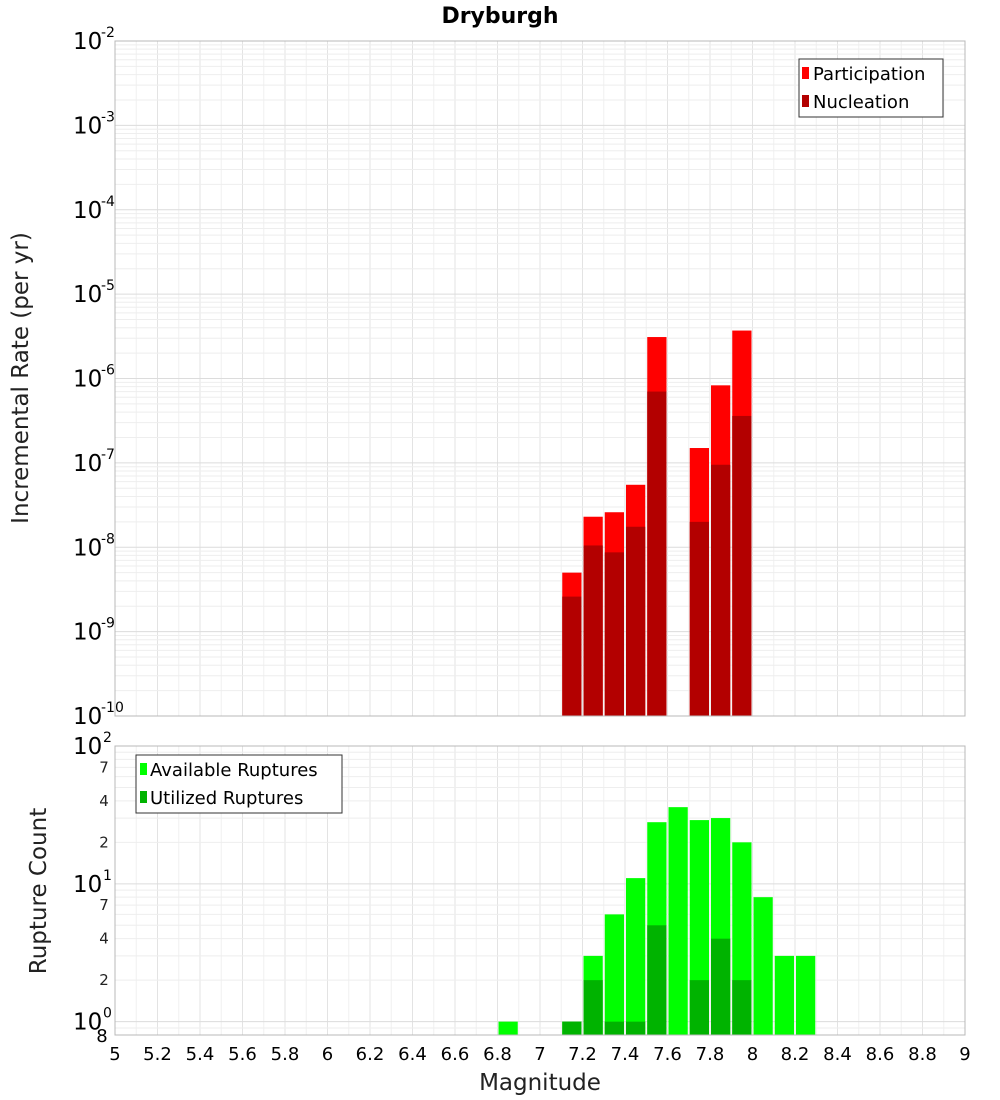  Describe the element at coordinates (143, 769) in the screenshot. I see `available-ruptures-legend-swatch` at that location.